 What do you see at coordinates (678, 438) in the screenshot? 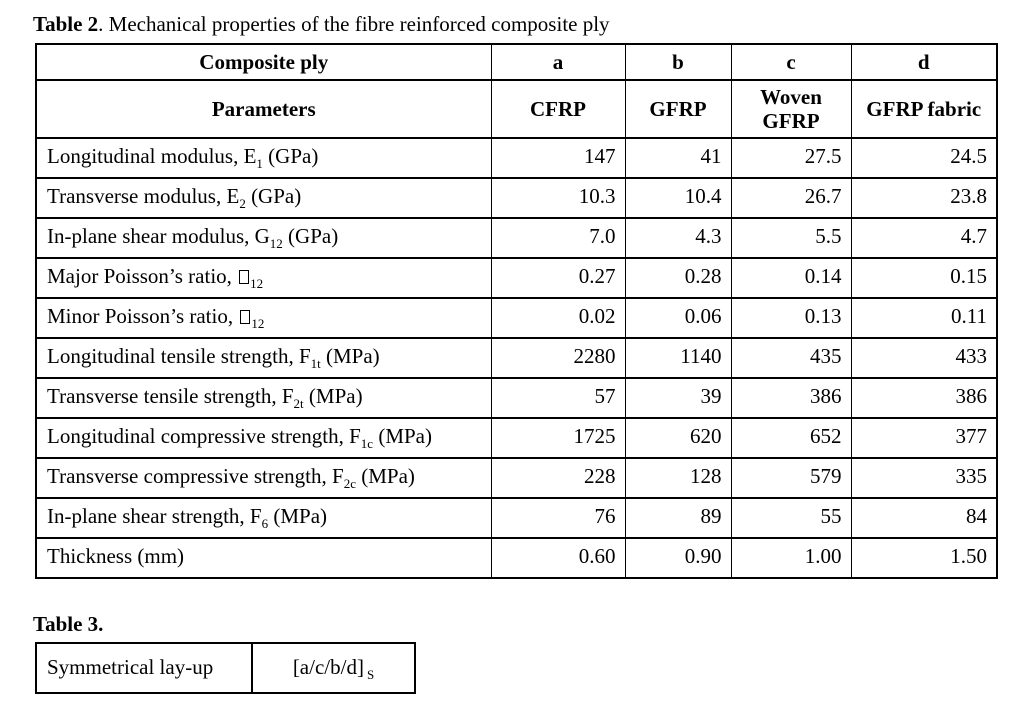
I see `value-cell: 620` at bounding box center [678, 438].